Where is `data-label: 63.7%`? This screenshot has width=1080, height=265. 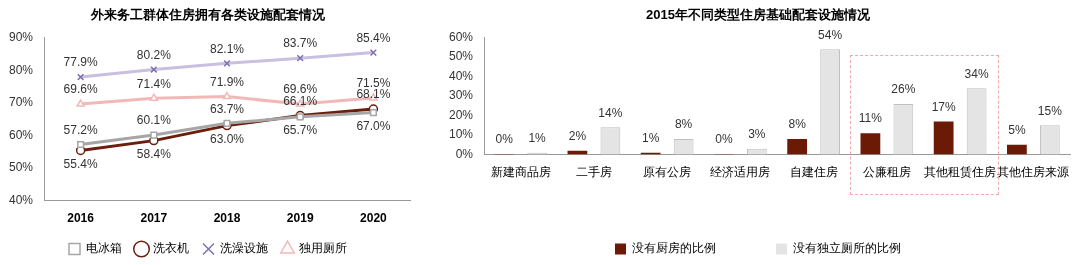 data-label: 63.7% is located at coordinates (227, 108).